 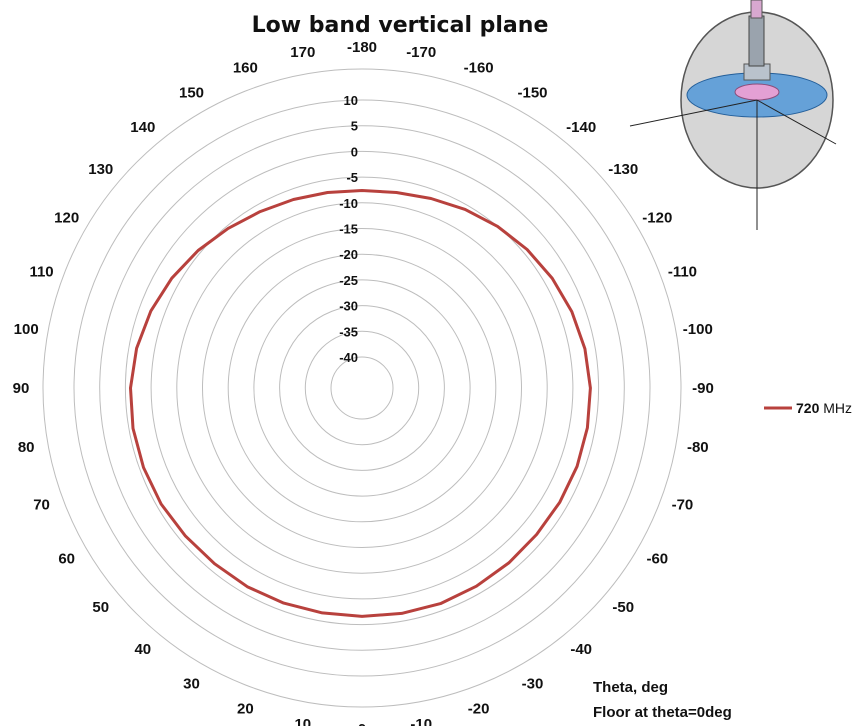 What do you see at coordinates (191, 93) in the screenshot?
I see `angle-tick-label: 150` at bounding box center [191, 93].